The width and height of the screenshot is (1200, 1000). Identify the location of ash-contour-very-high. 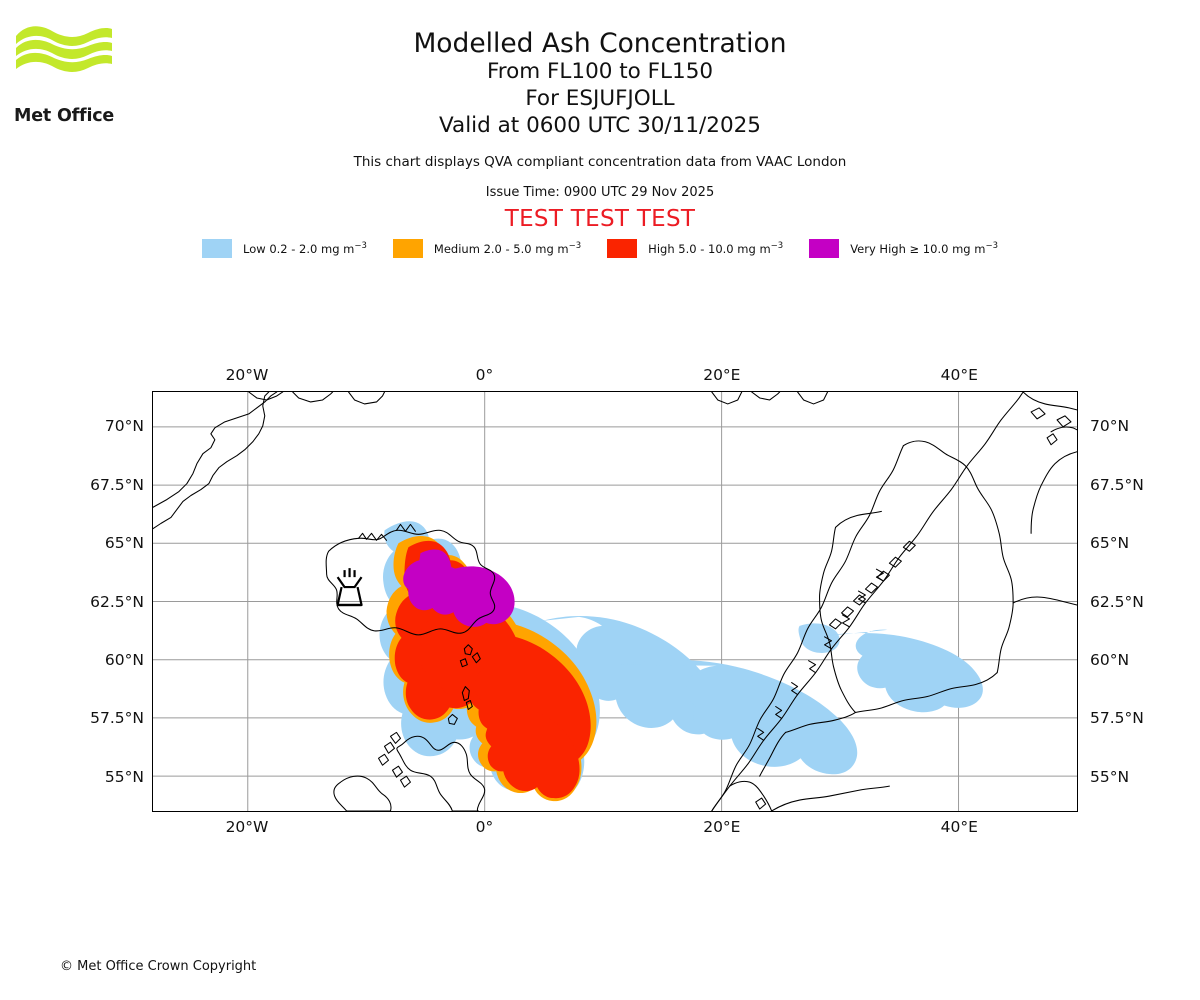
(459, 588).